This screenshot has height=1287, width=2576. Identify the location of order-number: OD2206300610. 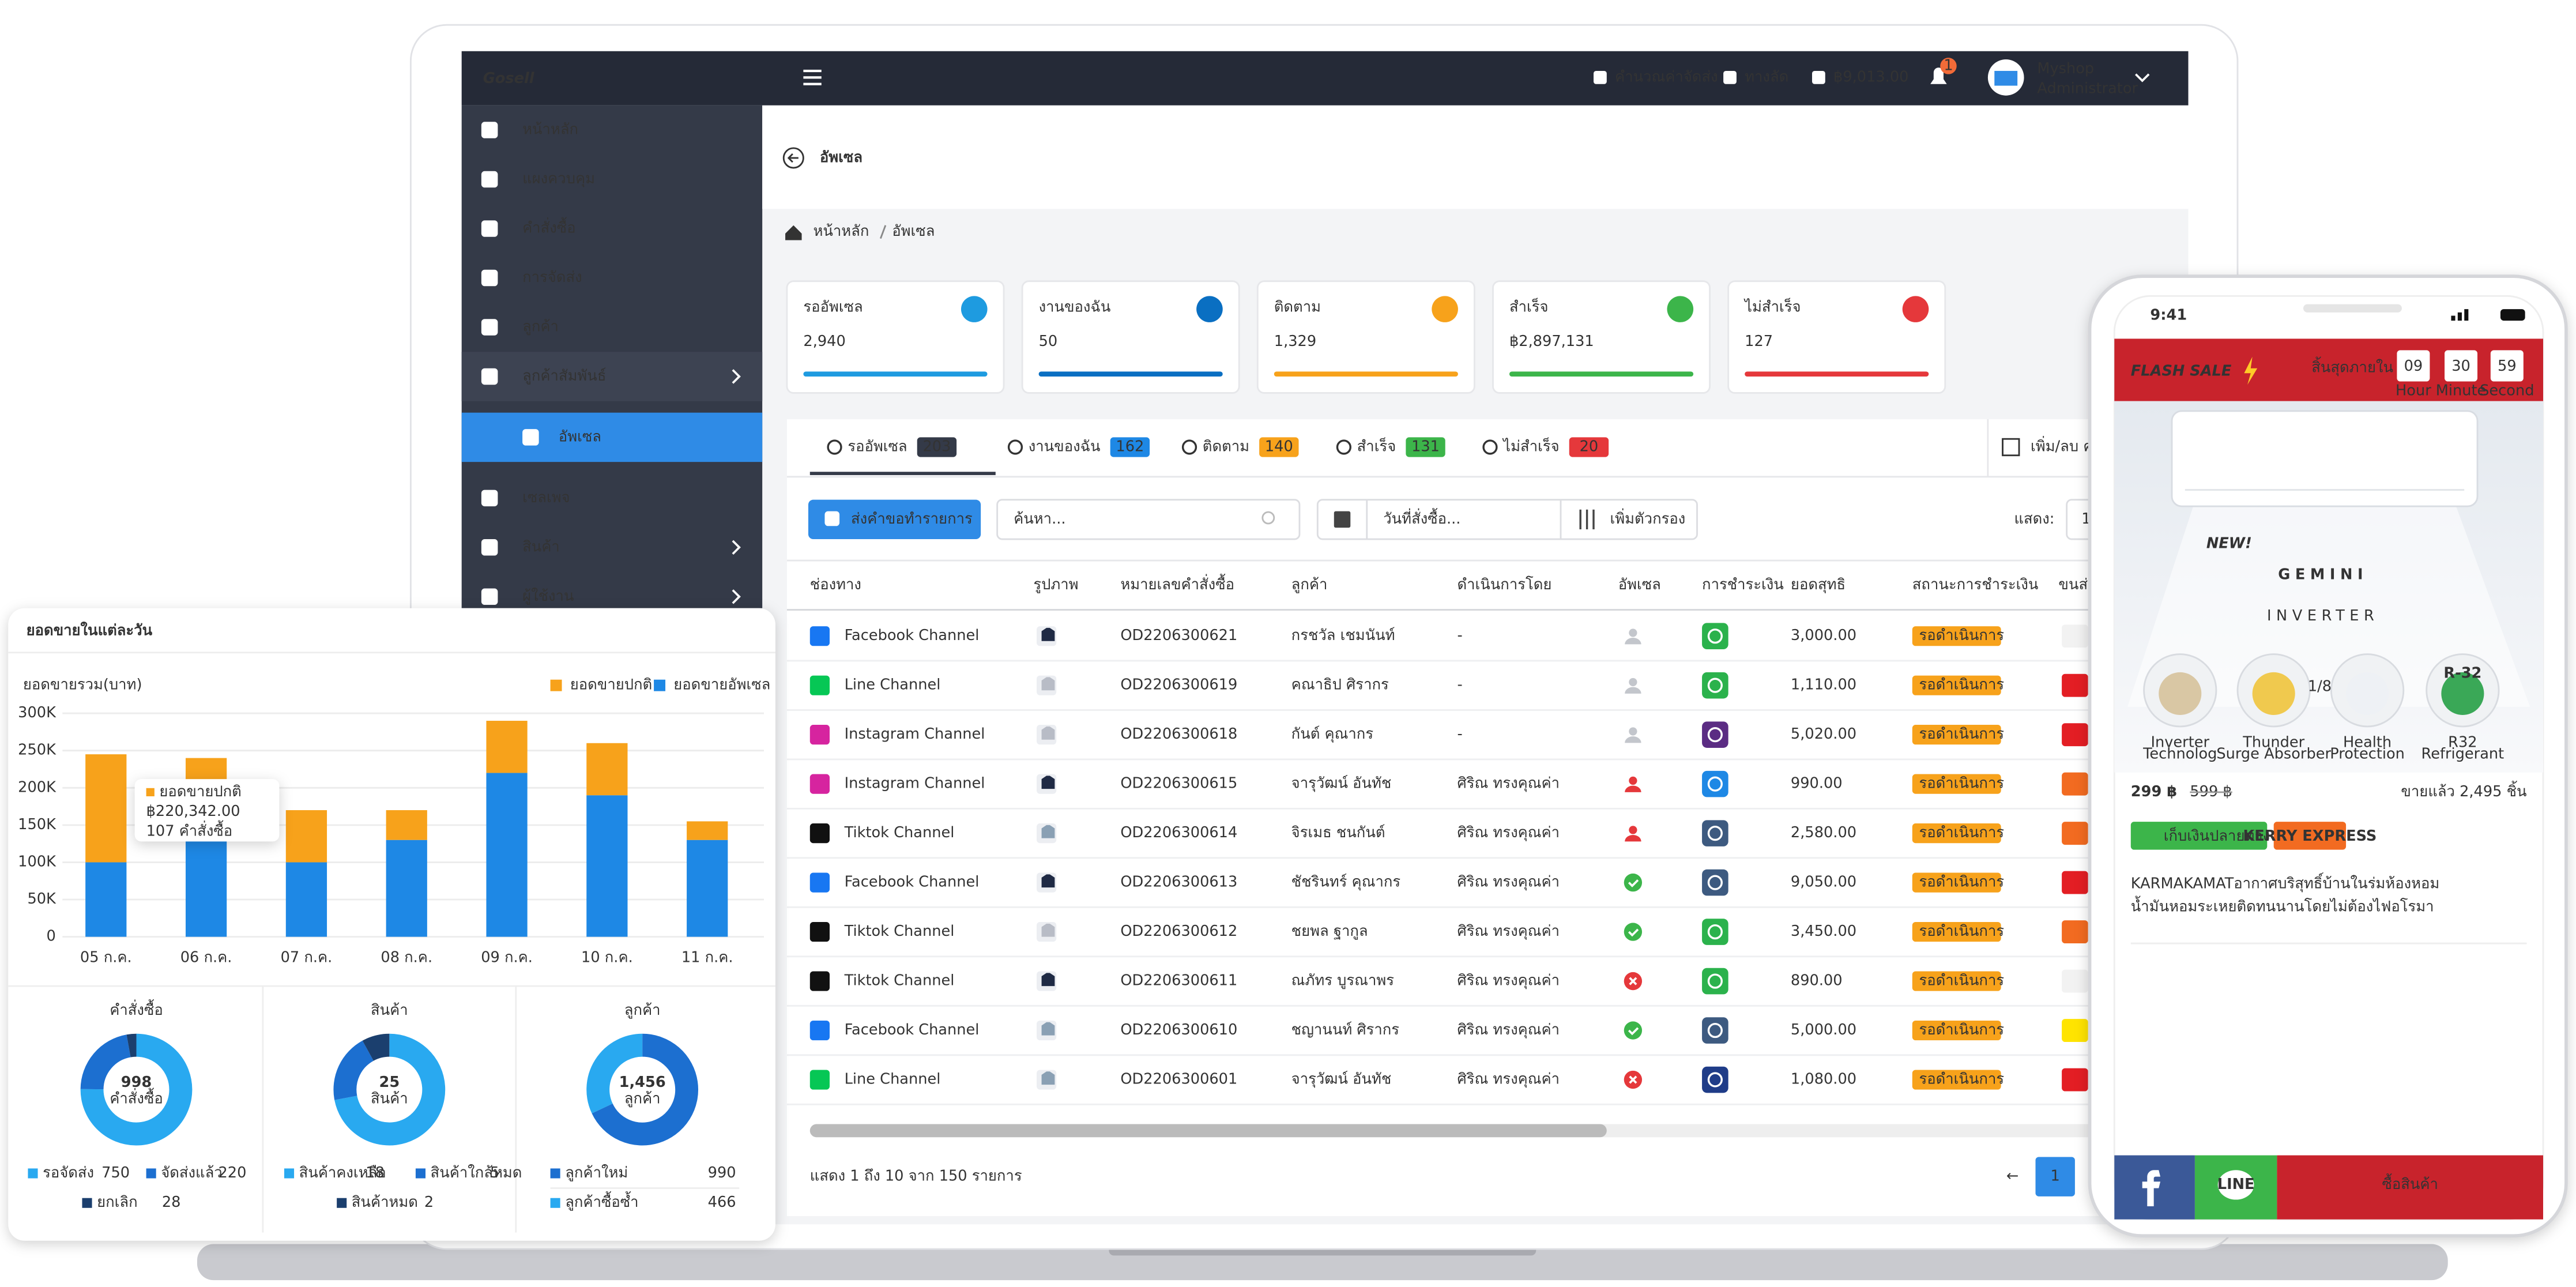
(1178, 1029).